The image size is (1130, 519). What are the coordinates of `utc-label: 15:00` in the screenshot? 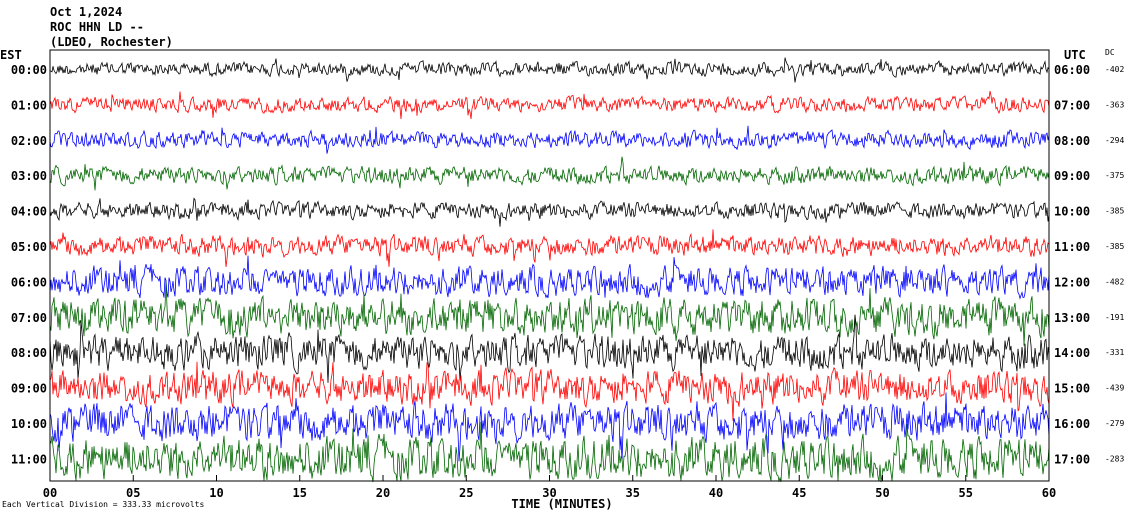 It's located at (1072, 389).